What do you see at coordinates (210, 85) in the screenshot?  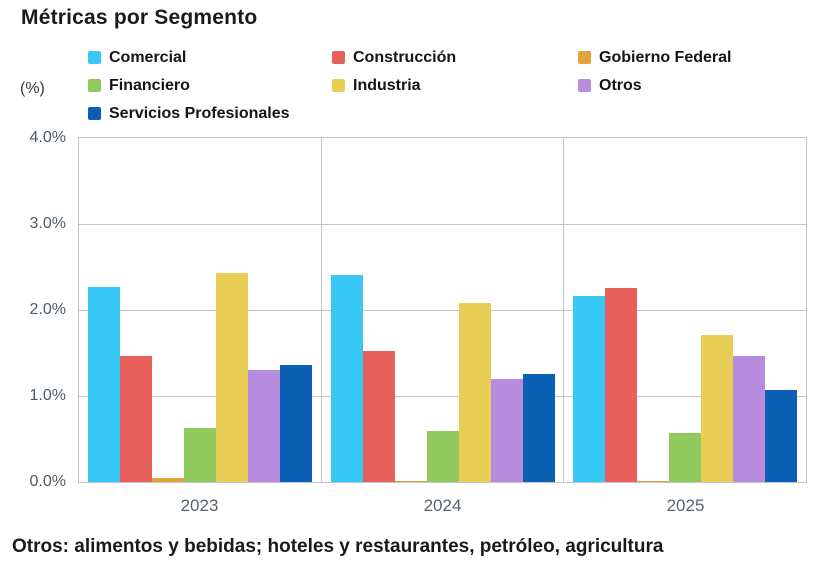 I see `legend-item: Financiero` at bounding box center [210, 85].